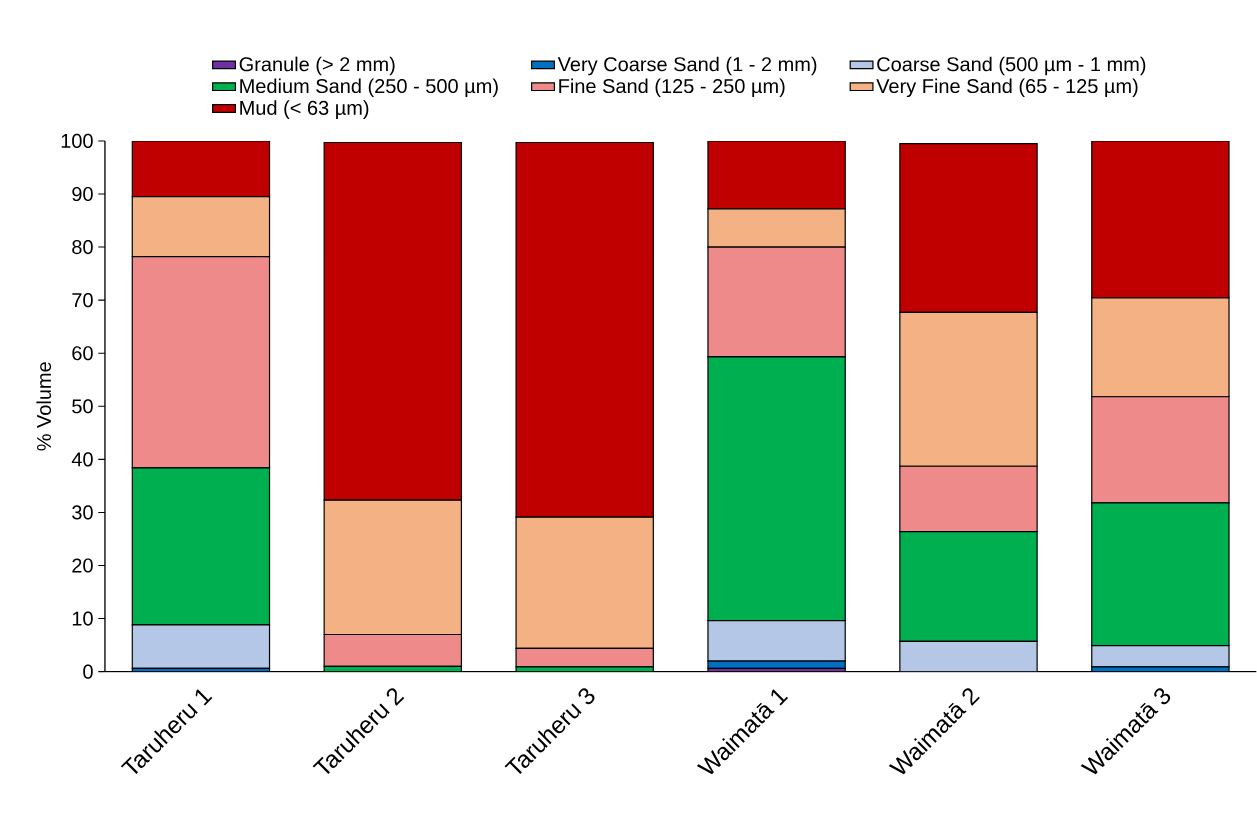  What do you see at coordinates (687, 66) in the screenshot?
I see `legend-label: Very Coarse Sand (1 - 2 mm)` at bounding box center [687, 66].